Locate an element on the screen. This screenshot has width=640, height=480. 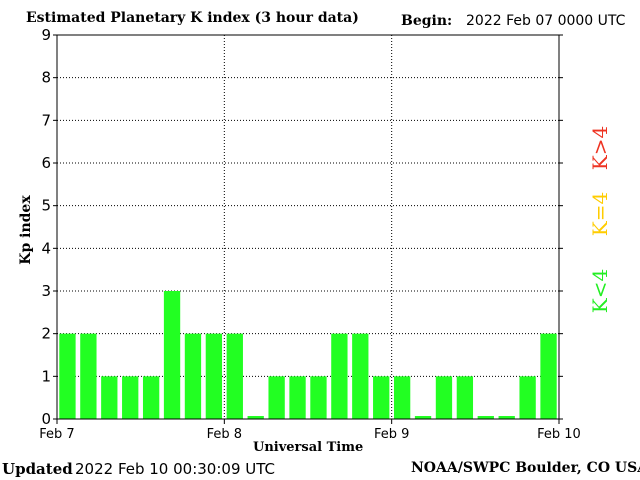
y-tick-label: 5 is located at coordinates (46, 206).